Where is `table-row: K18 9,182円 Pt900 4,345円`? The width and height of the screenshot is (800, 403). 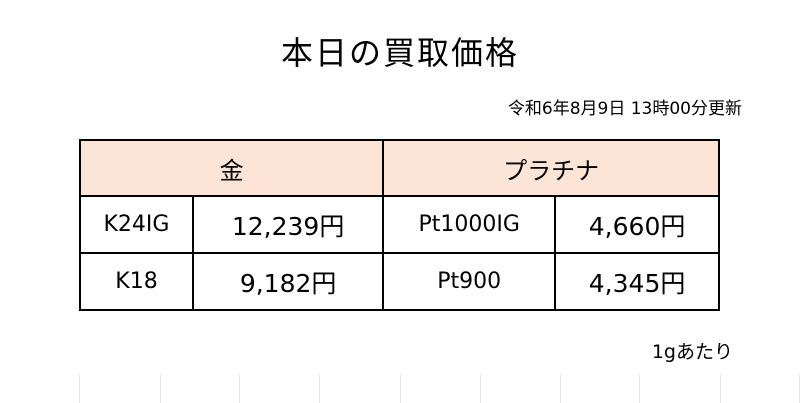 table-row: K18 9,182円 Pt900 4,345円 is located at coordinates (399, 281).